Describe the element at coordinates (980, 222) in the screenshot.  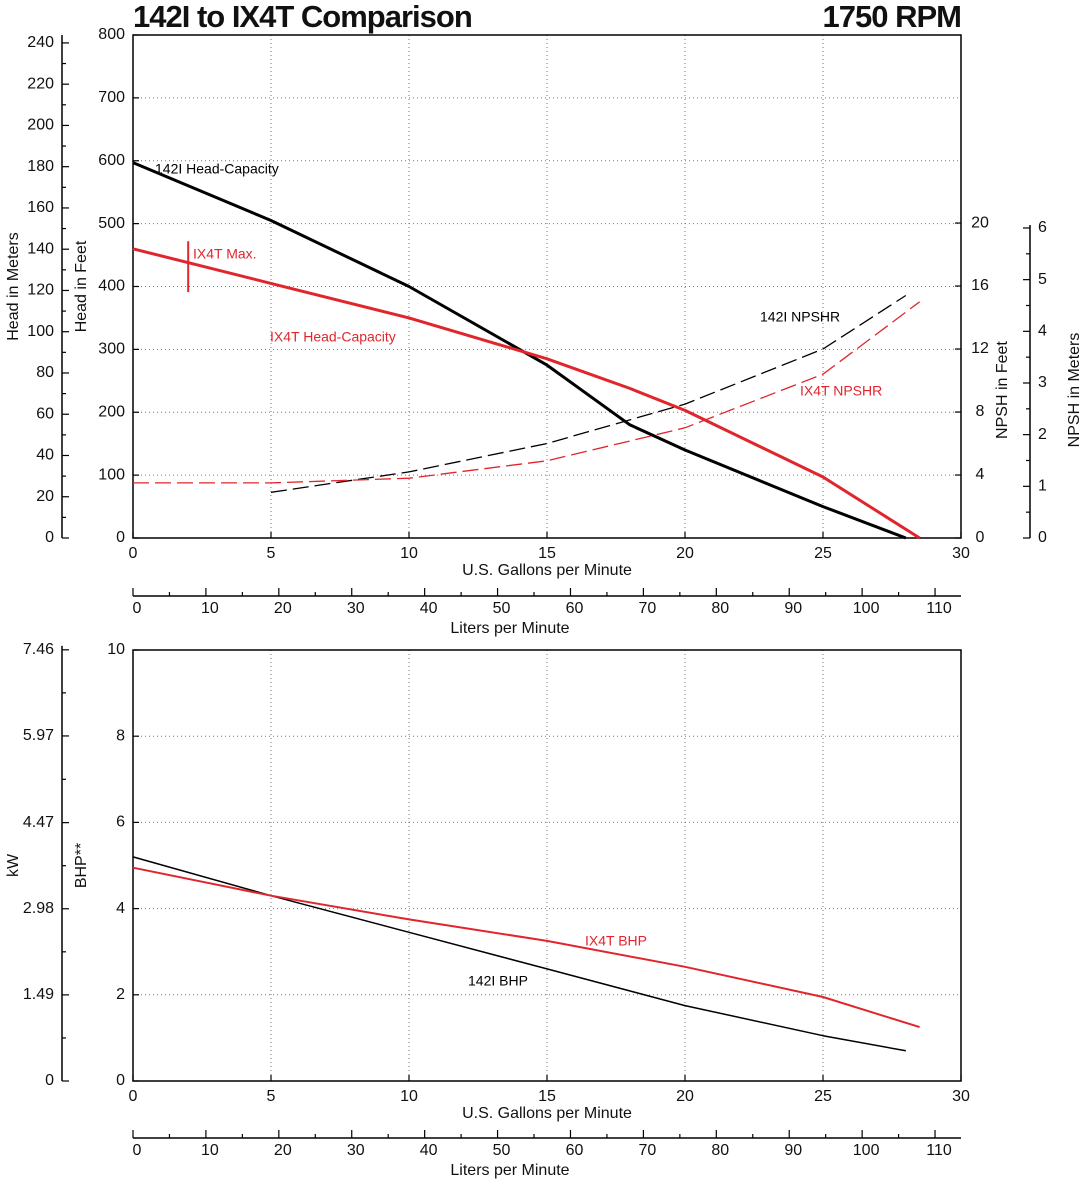
I see `y2-tick-label: 20` at that location.